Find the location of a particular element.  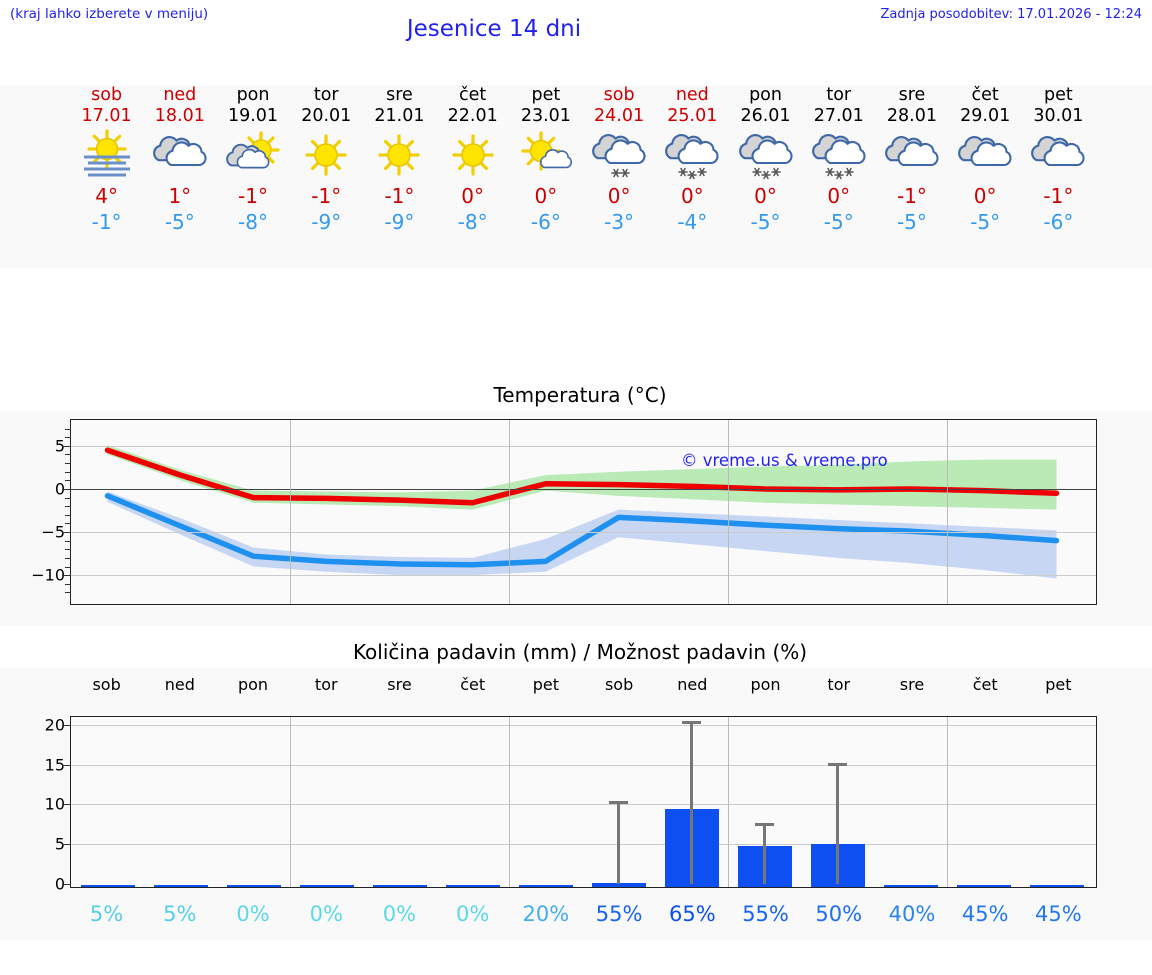

snow-icon is located at coordinates (765, 157).